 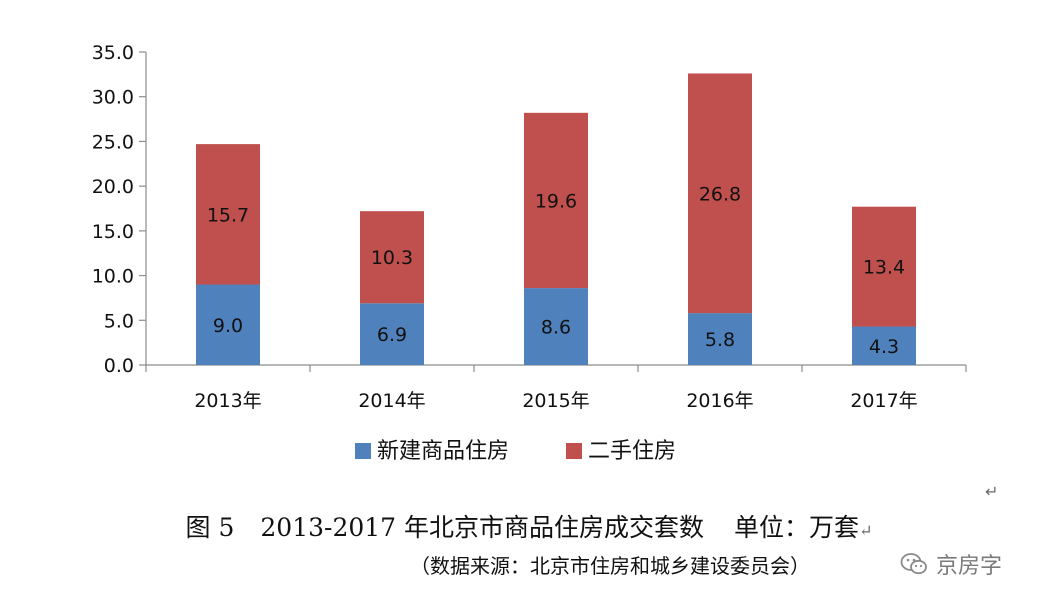 I want to click on wechat-logo-icon, so click(x=913, y=564).